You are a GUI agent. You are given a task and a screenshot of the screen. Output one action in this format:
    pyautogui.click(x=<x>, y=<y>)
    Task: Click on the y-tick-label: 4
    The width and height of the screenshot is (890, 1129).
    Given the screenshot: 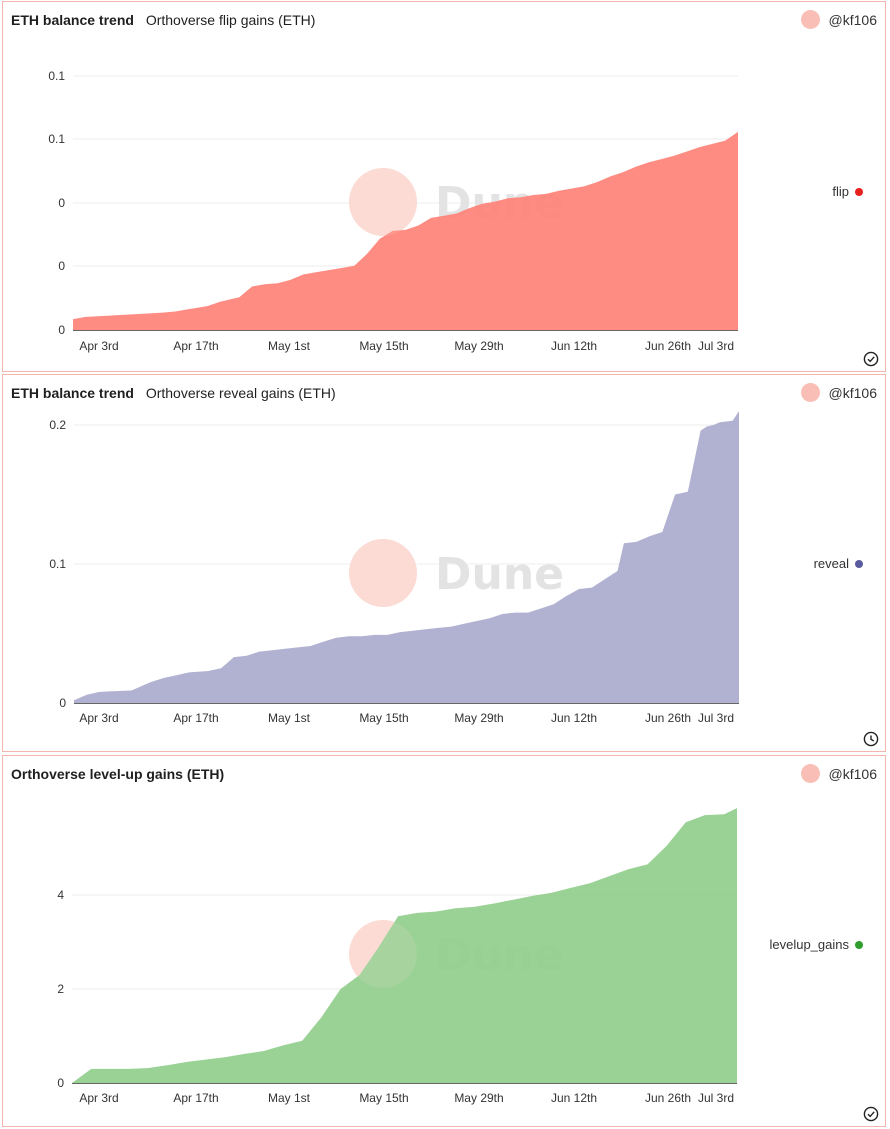 What is the action you would take?
    pyautogui.click(x=60, y=895)
    